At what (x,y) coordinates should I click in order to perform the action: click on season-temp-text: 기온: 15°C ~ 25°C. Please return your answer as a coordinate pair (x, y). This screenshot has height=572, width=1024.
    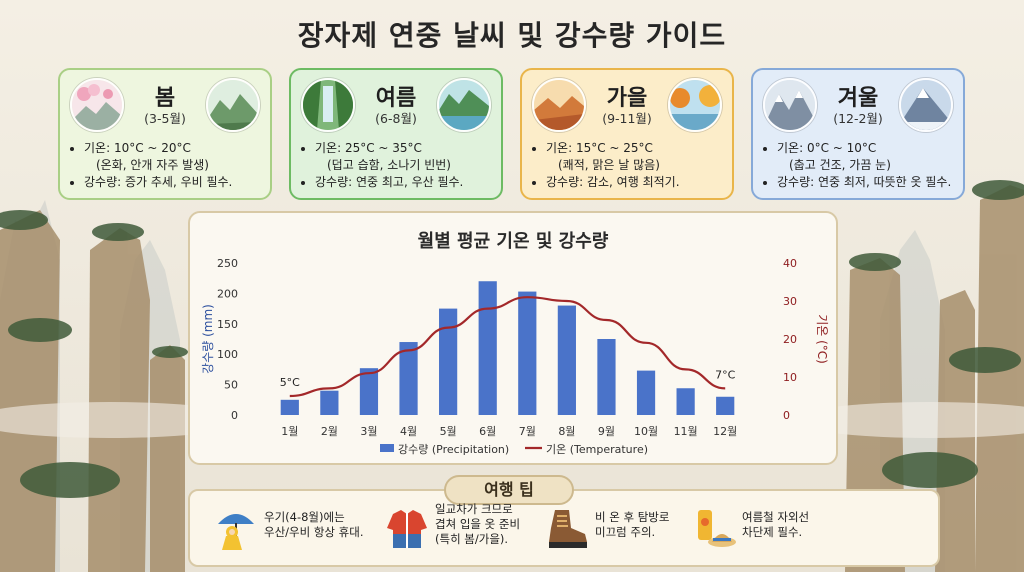
    Looking at the image, I should click on (599, 148).